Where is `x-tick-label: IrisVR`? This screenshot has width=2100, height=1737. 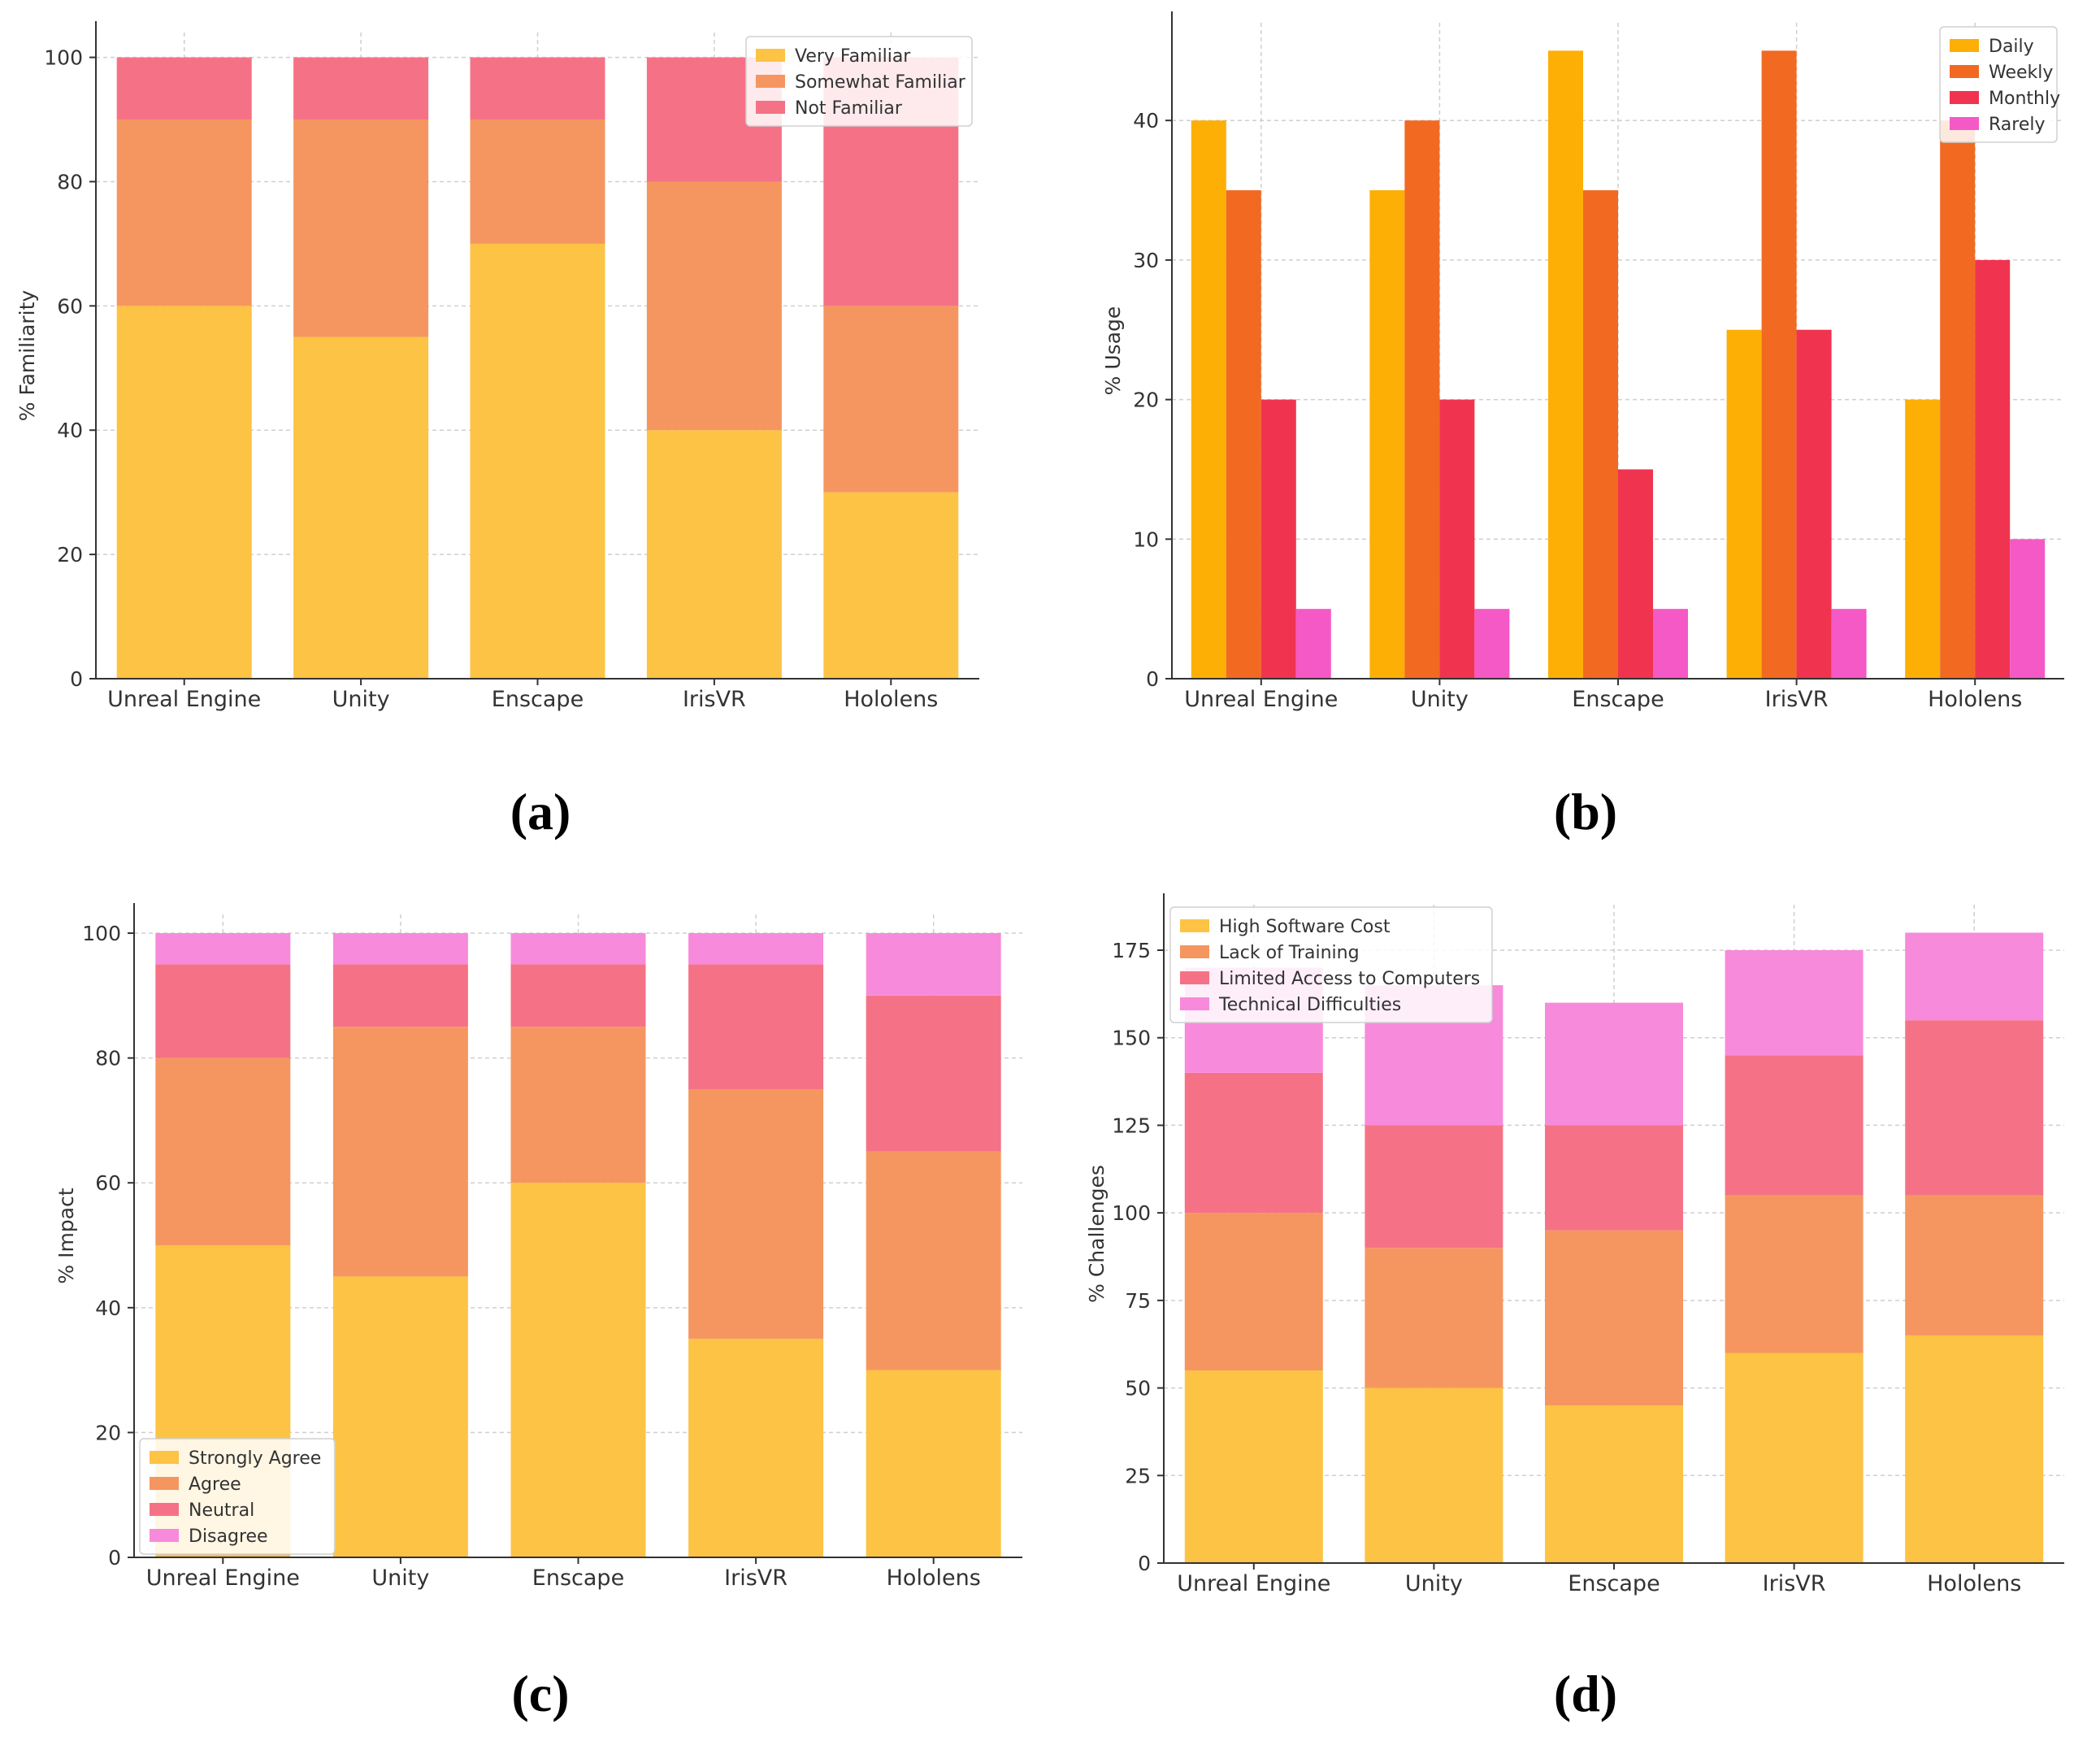
x-tick-label: IrisVR is located at coordinates (714, 699).